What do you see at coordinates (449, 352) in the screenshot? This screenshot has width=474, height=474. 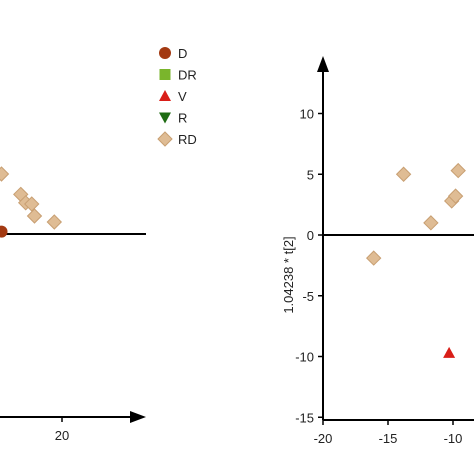 I see `right-point-V` at bounding box center [449, 352].